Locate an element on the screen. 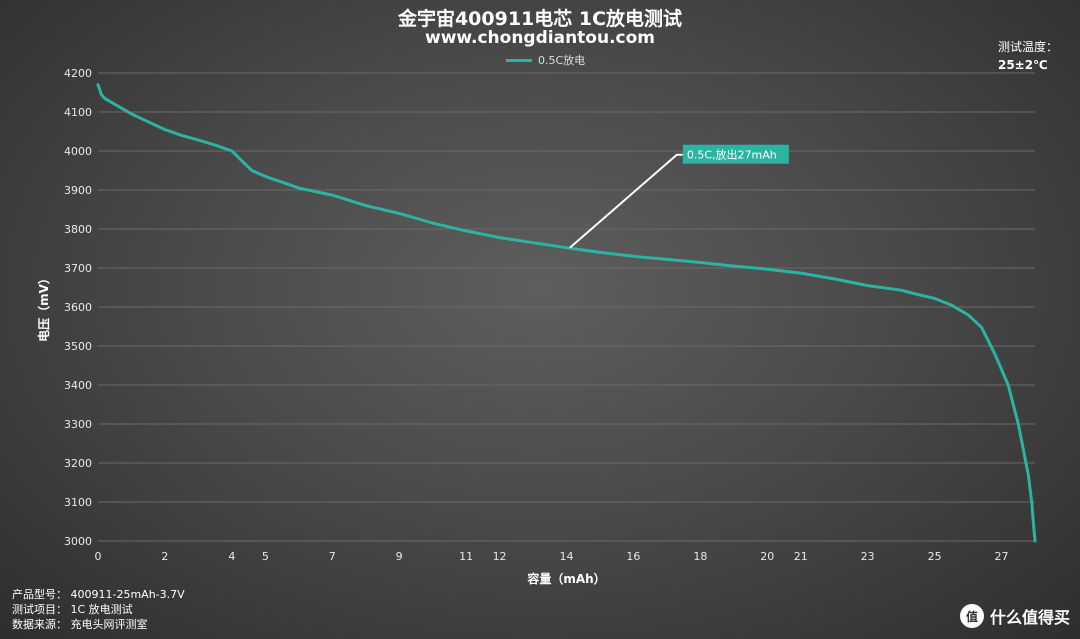  y-tick-label: 3700 is located at coordinates (78, 268).